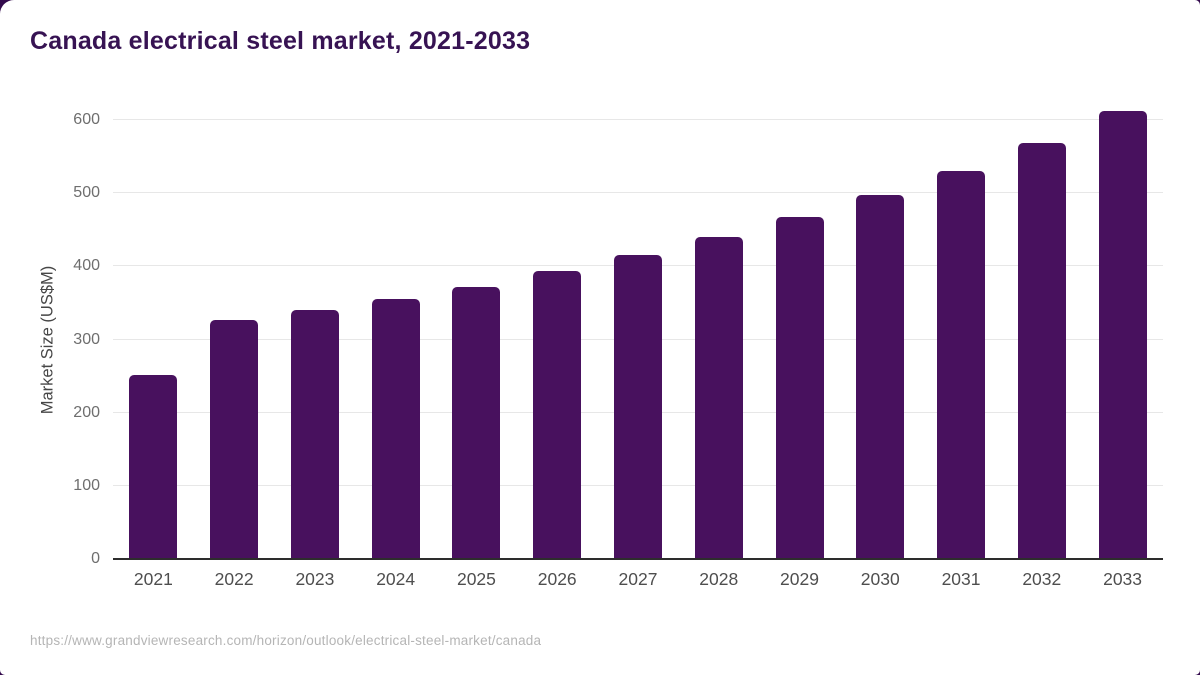  I want to click on bar-2033, so click(1122, 335).